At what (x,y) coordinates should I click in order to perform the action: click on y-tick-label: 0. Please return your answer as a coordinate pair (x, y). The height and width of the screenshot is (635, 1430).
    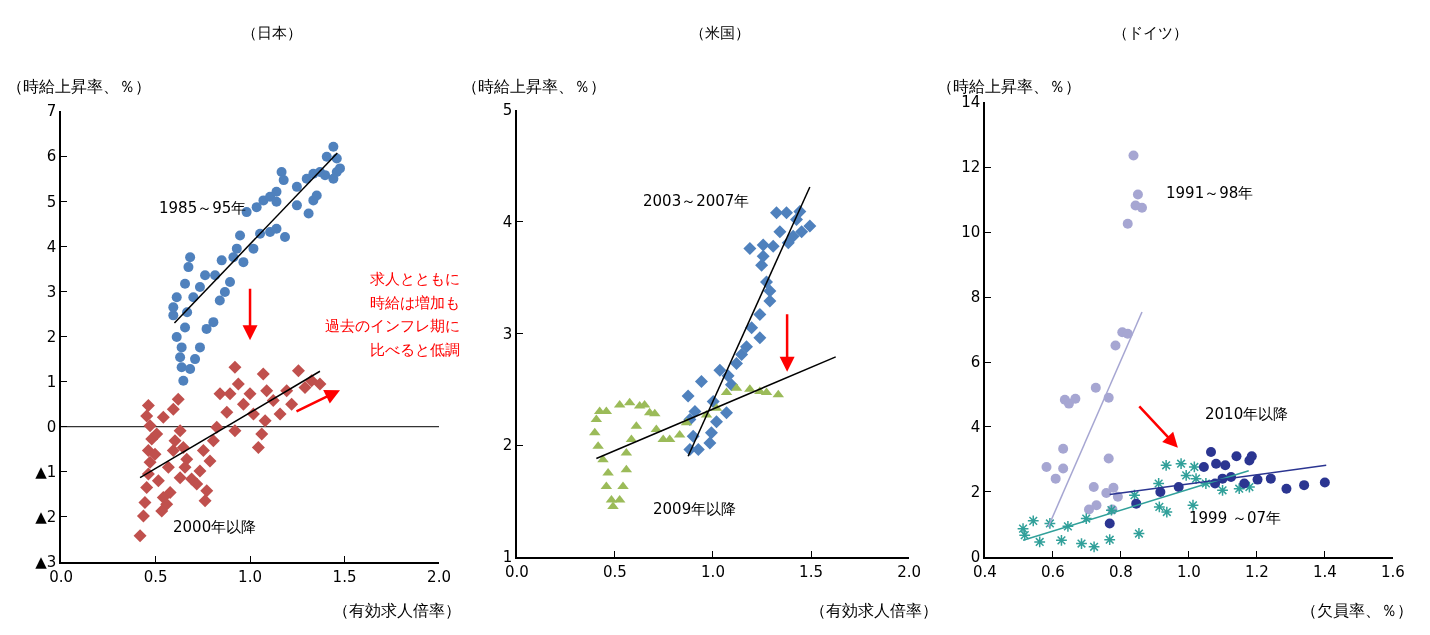
    Looking at the image, I should click on (51, 426).